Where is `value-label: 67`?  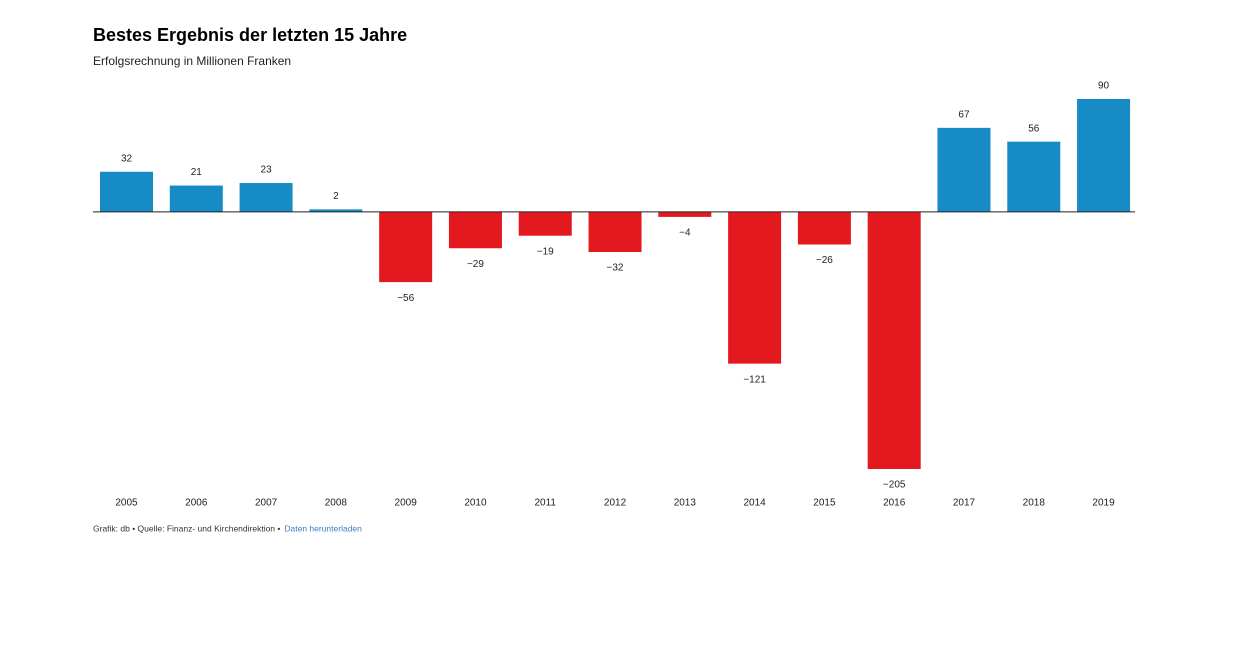
value-label: 67 is located at coordinates (964, 114).